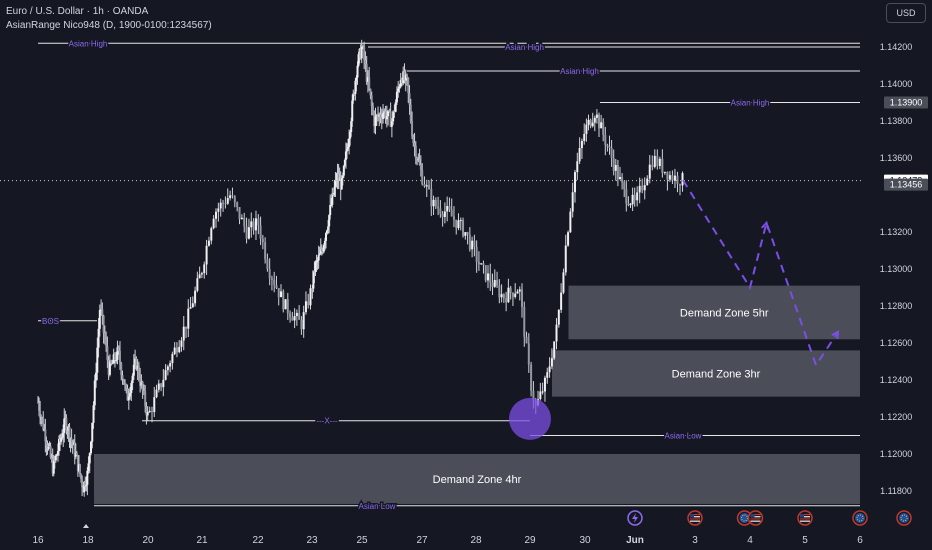  Describe the element at coordinates (88, 43) in the screenshot. I see `level-label: Asian High` at that location.